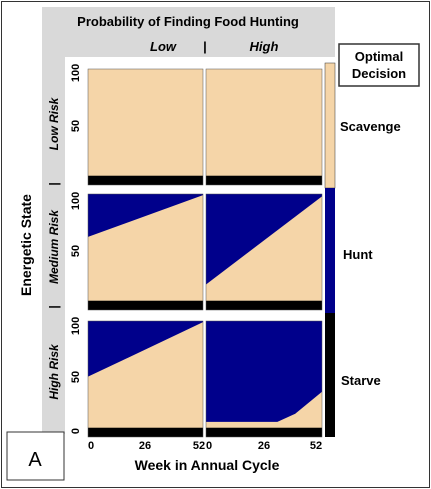  Describe the element at coordinates (76, 431) in the screenshot. I see `y-tick-label: 0` at that location.